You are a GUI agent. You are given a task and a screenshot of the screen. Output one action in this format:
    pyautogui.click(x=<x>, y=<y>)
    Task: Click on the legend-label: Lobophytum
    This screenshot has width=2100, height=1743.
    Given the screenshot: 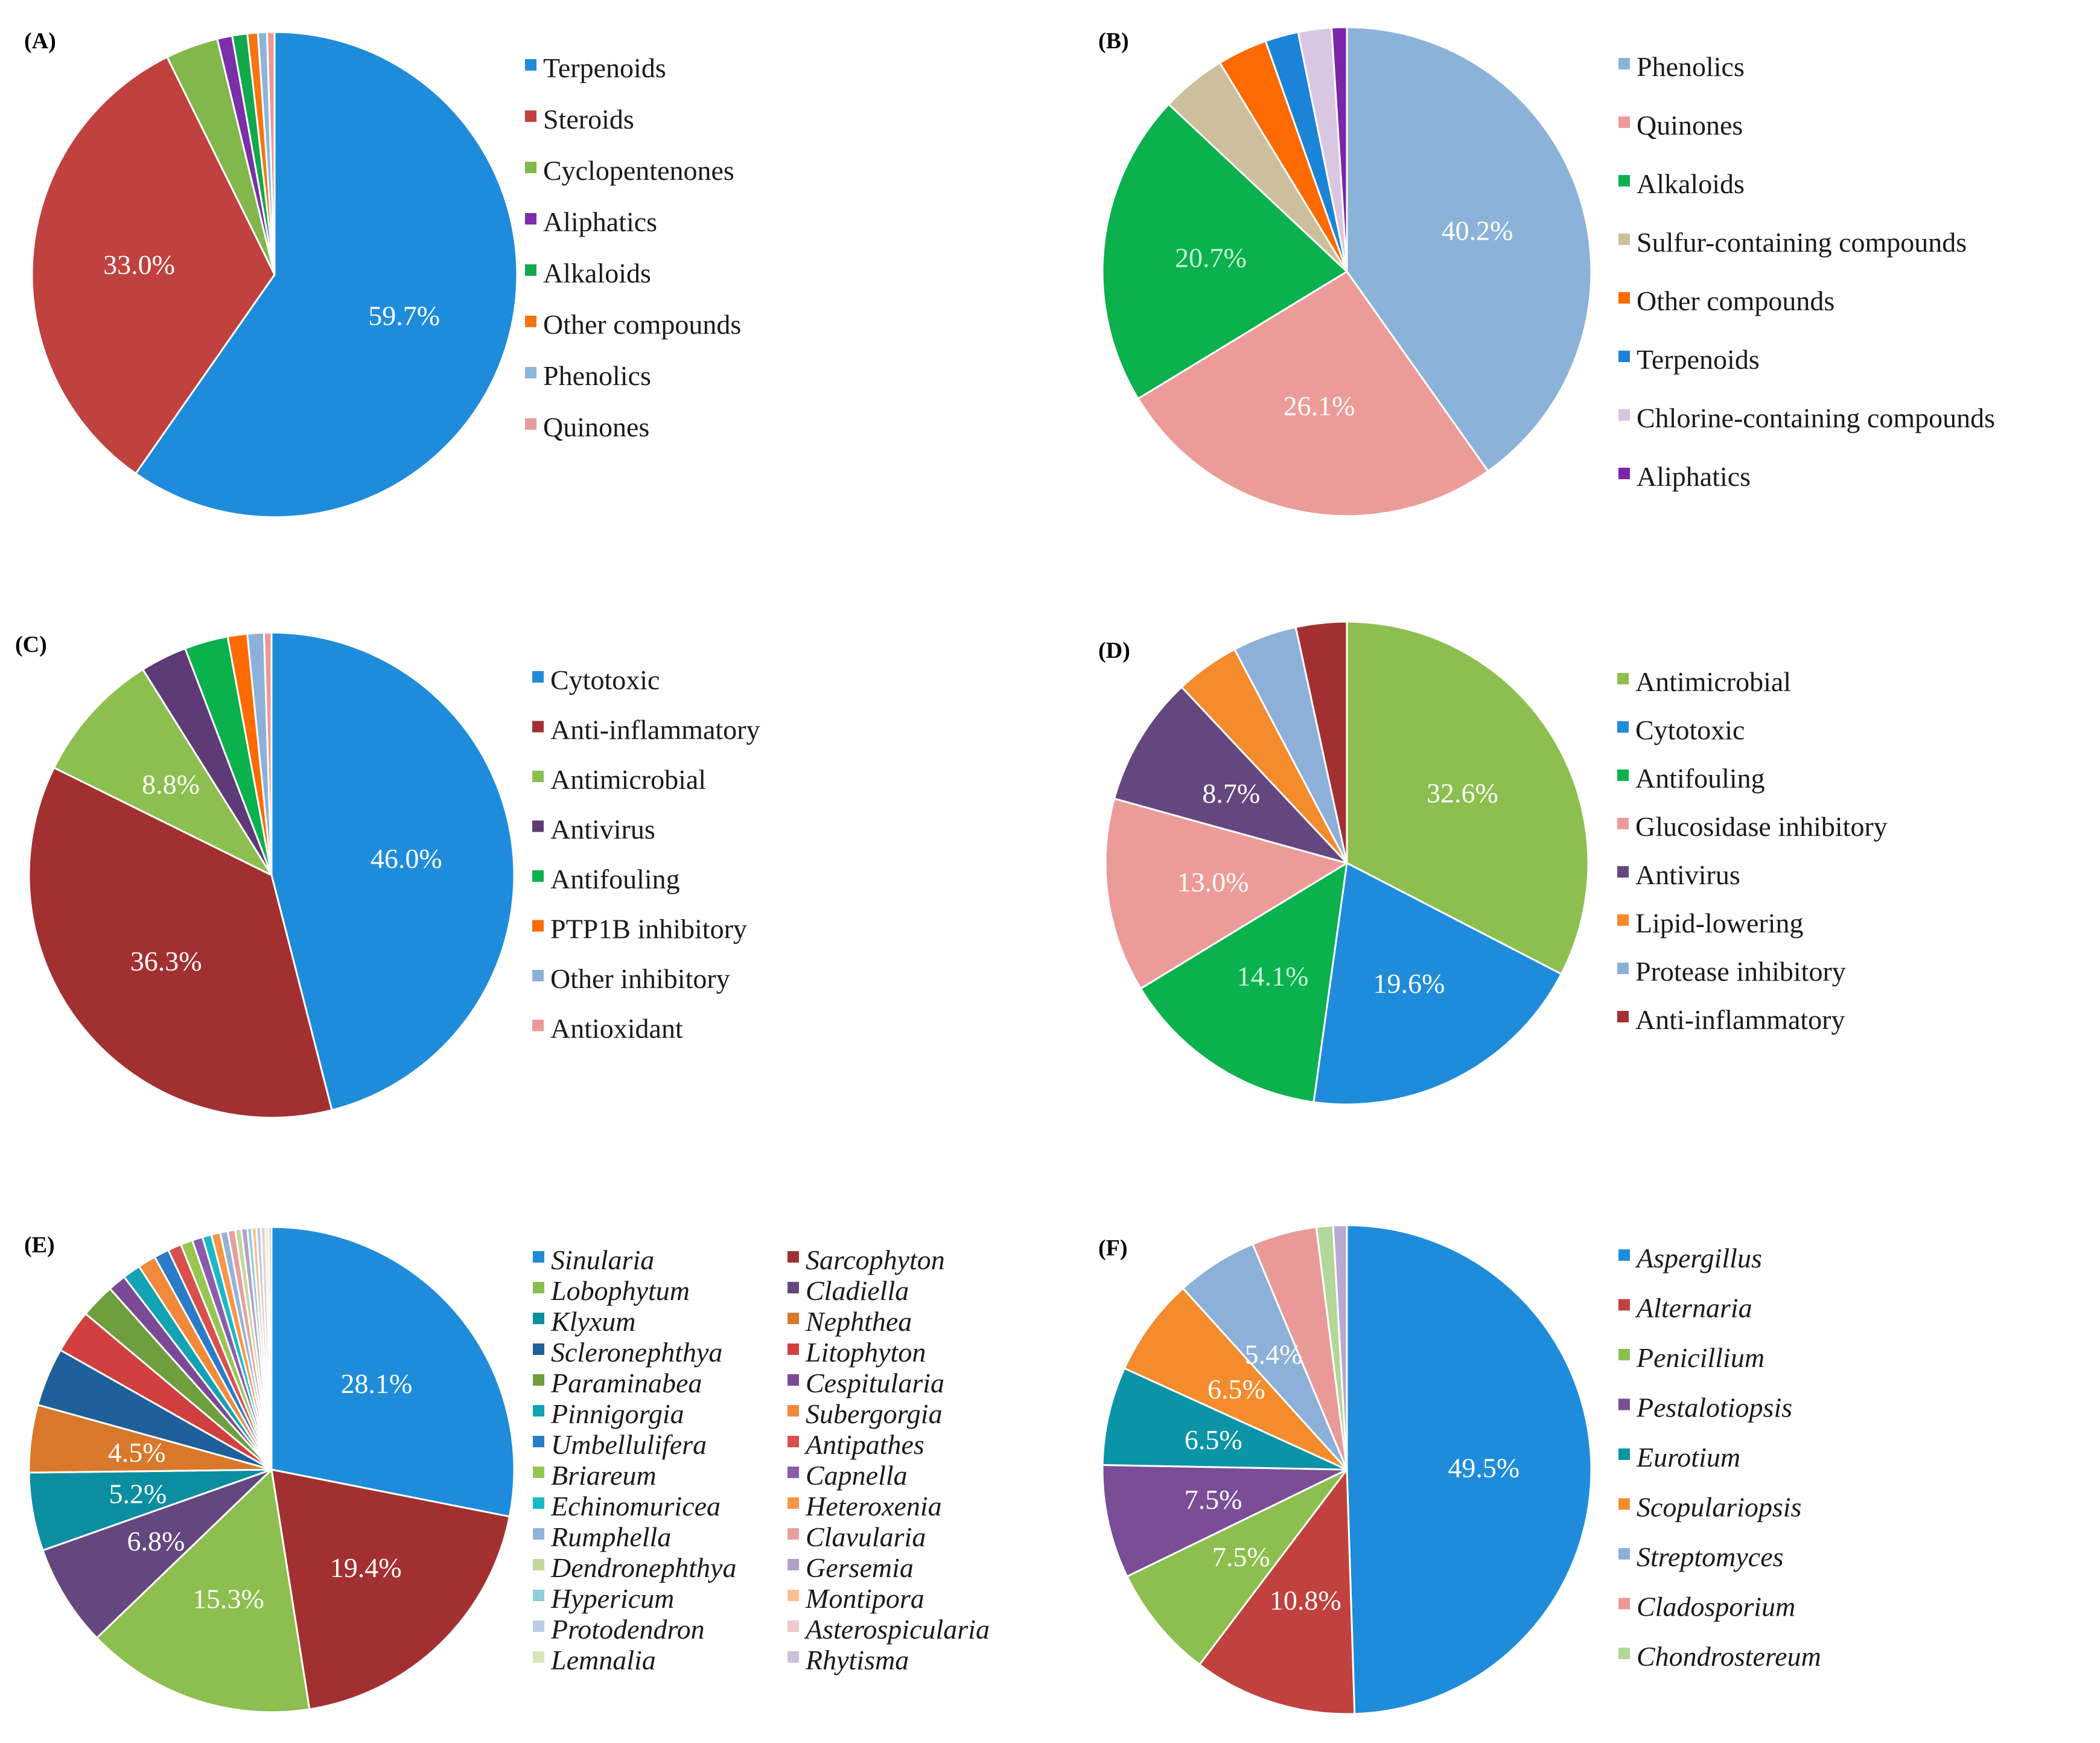 What is the action you would take?
    pyautogui.click(x=620, y=1290)
    